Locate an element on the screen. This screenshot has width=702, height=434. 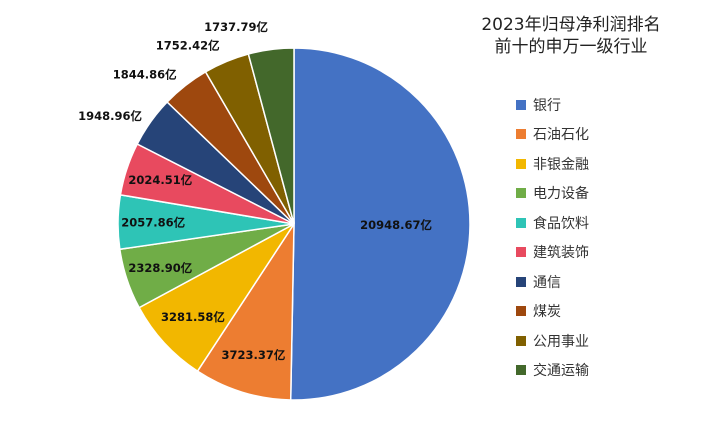
legend-item-5: 食品饮料 is located at coordinates (552, 223).